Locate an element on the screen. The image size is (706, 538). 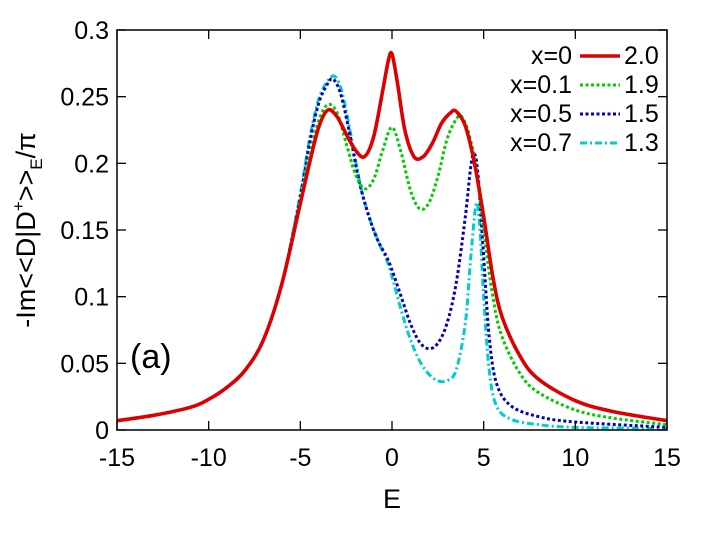
x-tick-label: 5 is located at coordinates (484, 458).